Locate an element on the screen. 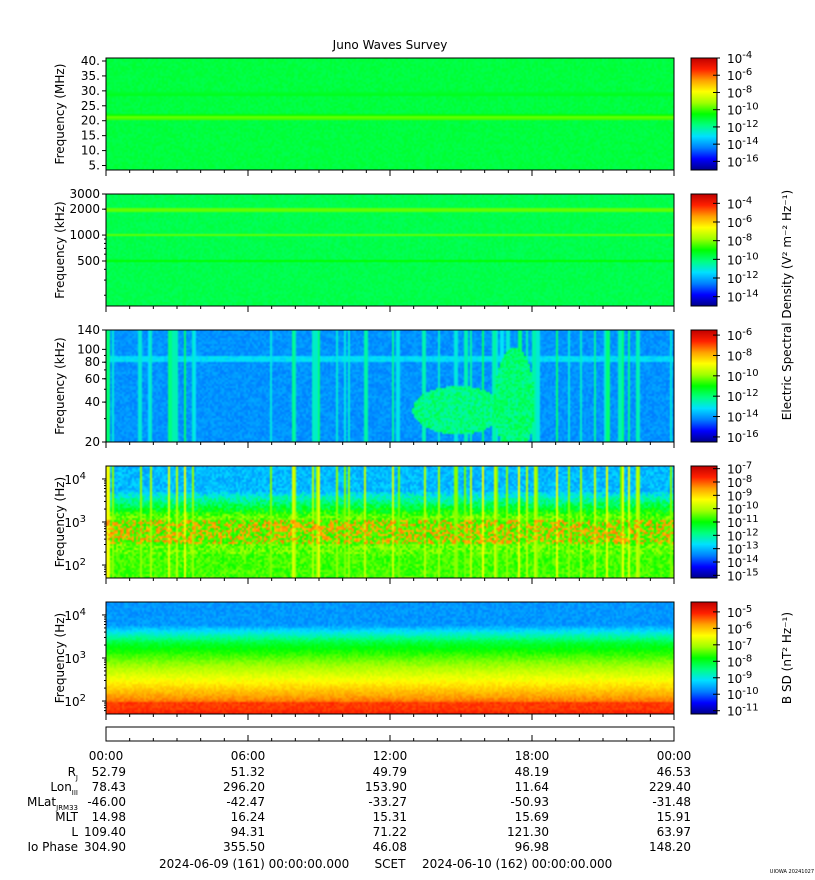 Image resolution: width=815 pixels, height=880 pixels. ephemeris-value: 94.31 is located at coordinates (248, 832).